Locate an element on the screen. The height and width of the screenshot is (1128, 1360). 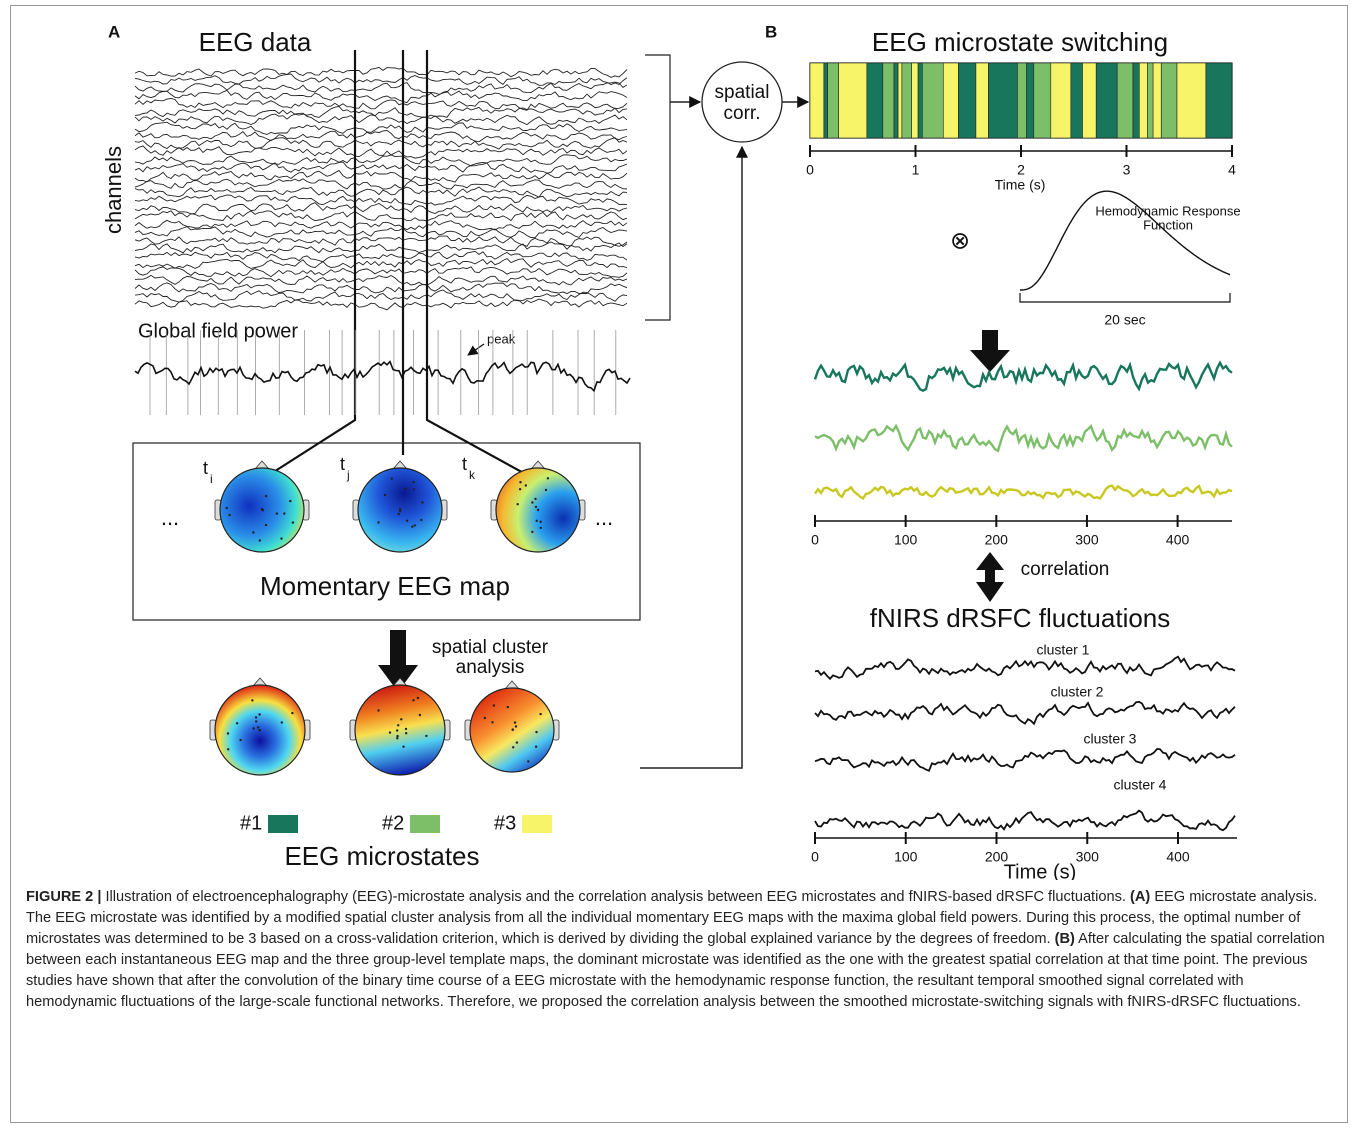
caption-label: FIGURE 2 | is located at coordinates (64, 897).